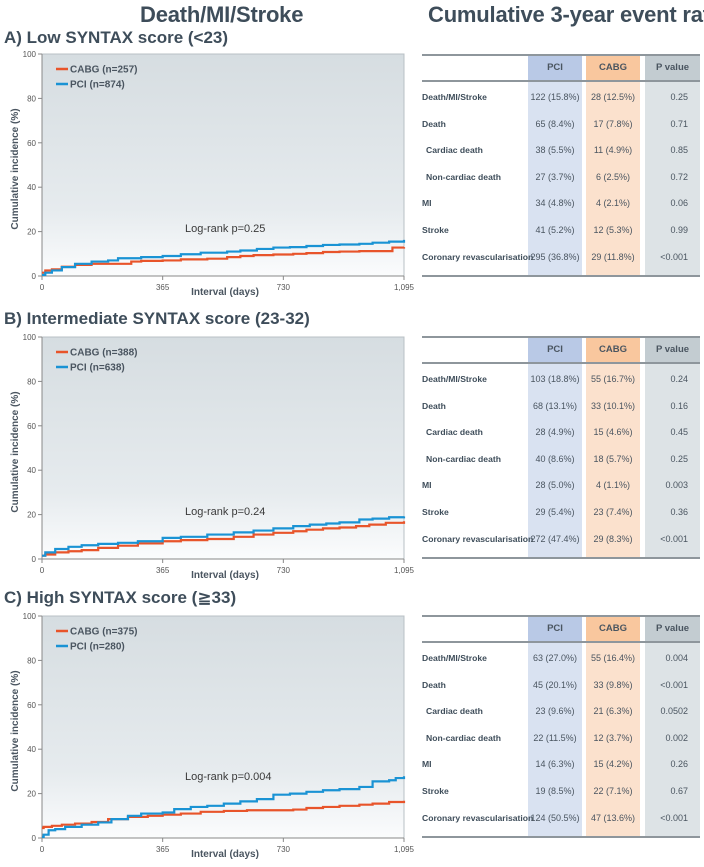  Describe the element at coordinates (555, 230) in the screenshot. I see `cell-pci: 41 (5.2%)` at that location.